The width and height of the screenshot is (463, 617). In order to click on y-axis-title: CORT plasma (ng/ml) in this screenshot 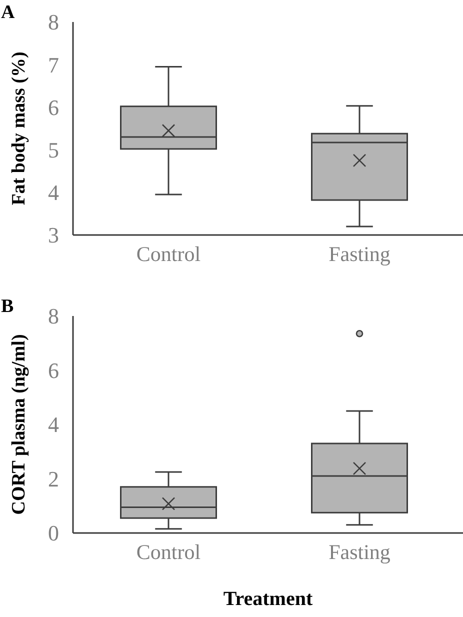, I will do `click(19, 424)`.